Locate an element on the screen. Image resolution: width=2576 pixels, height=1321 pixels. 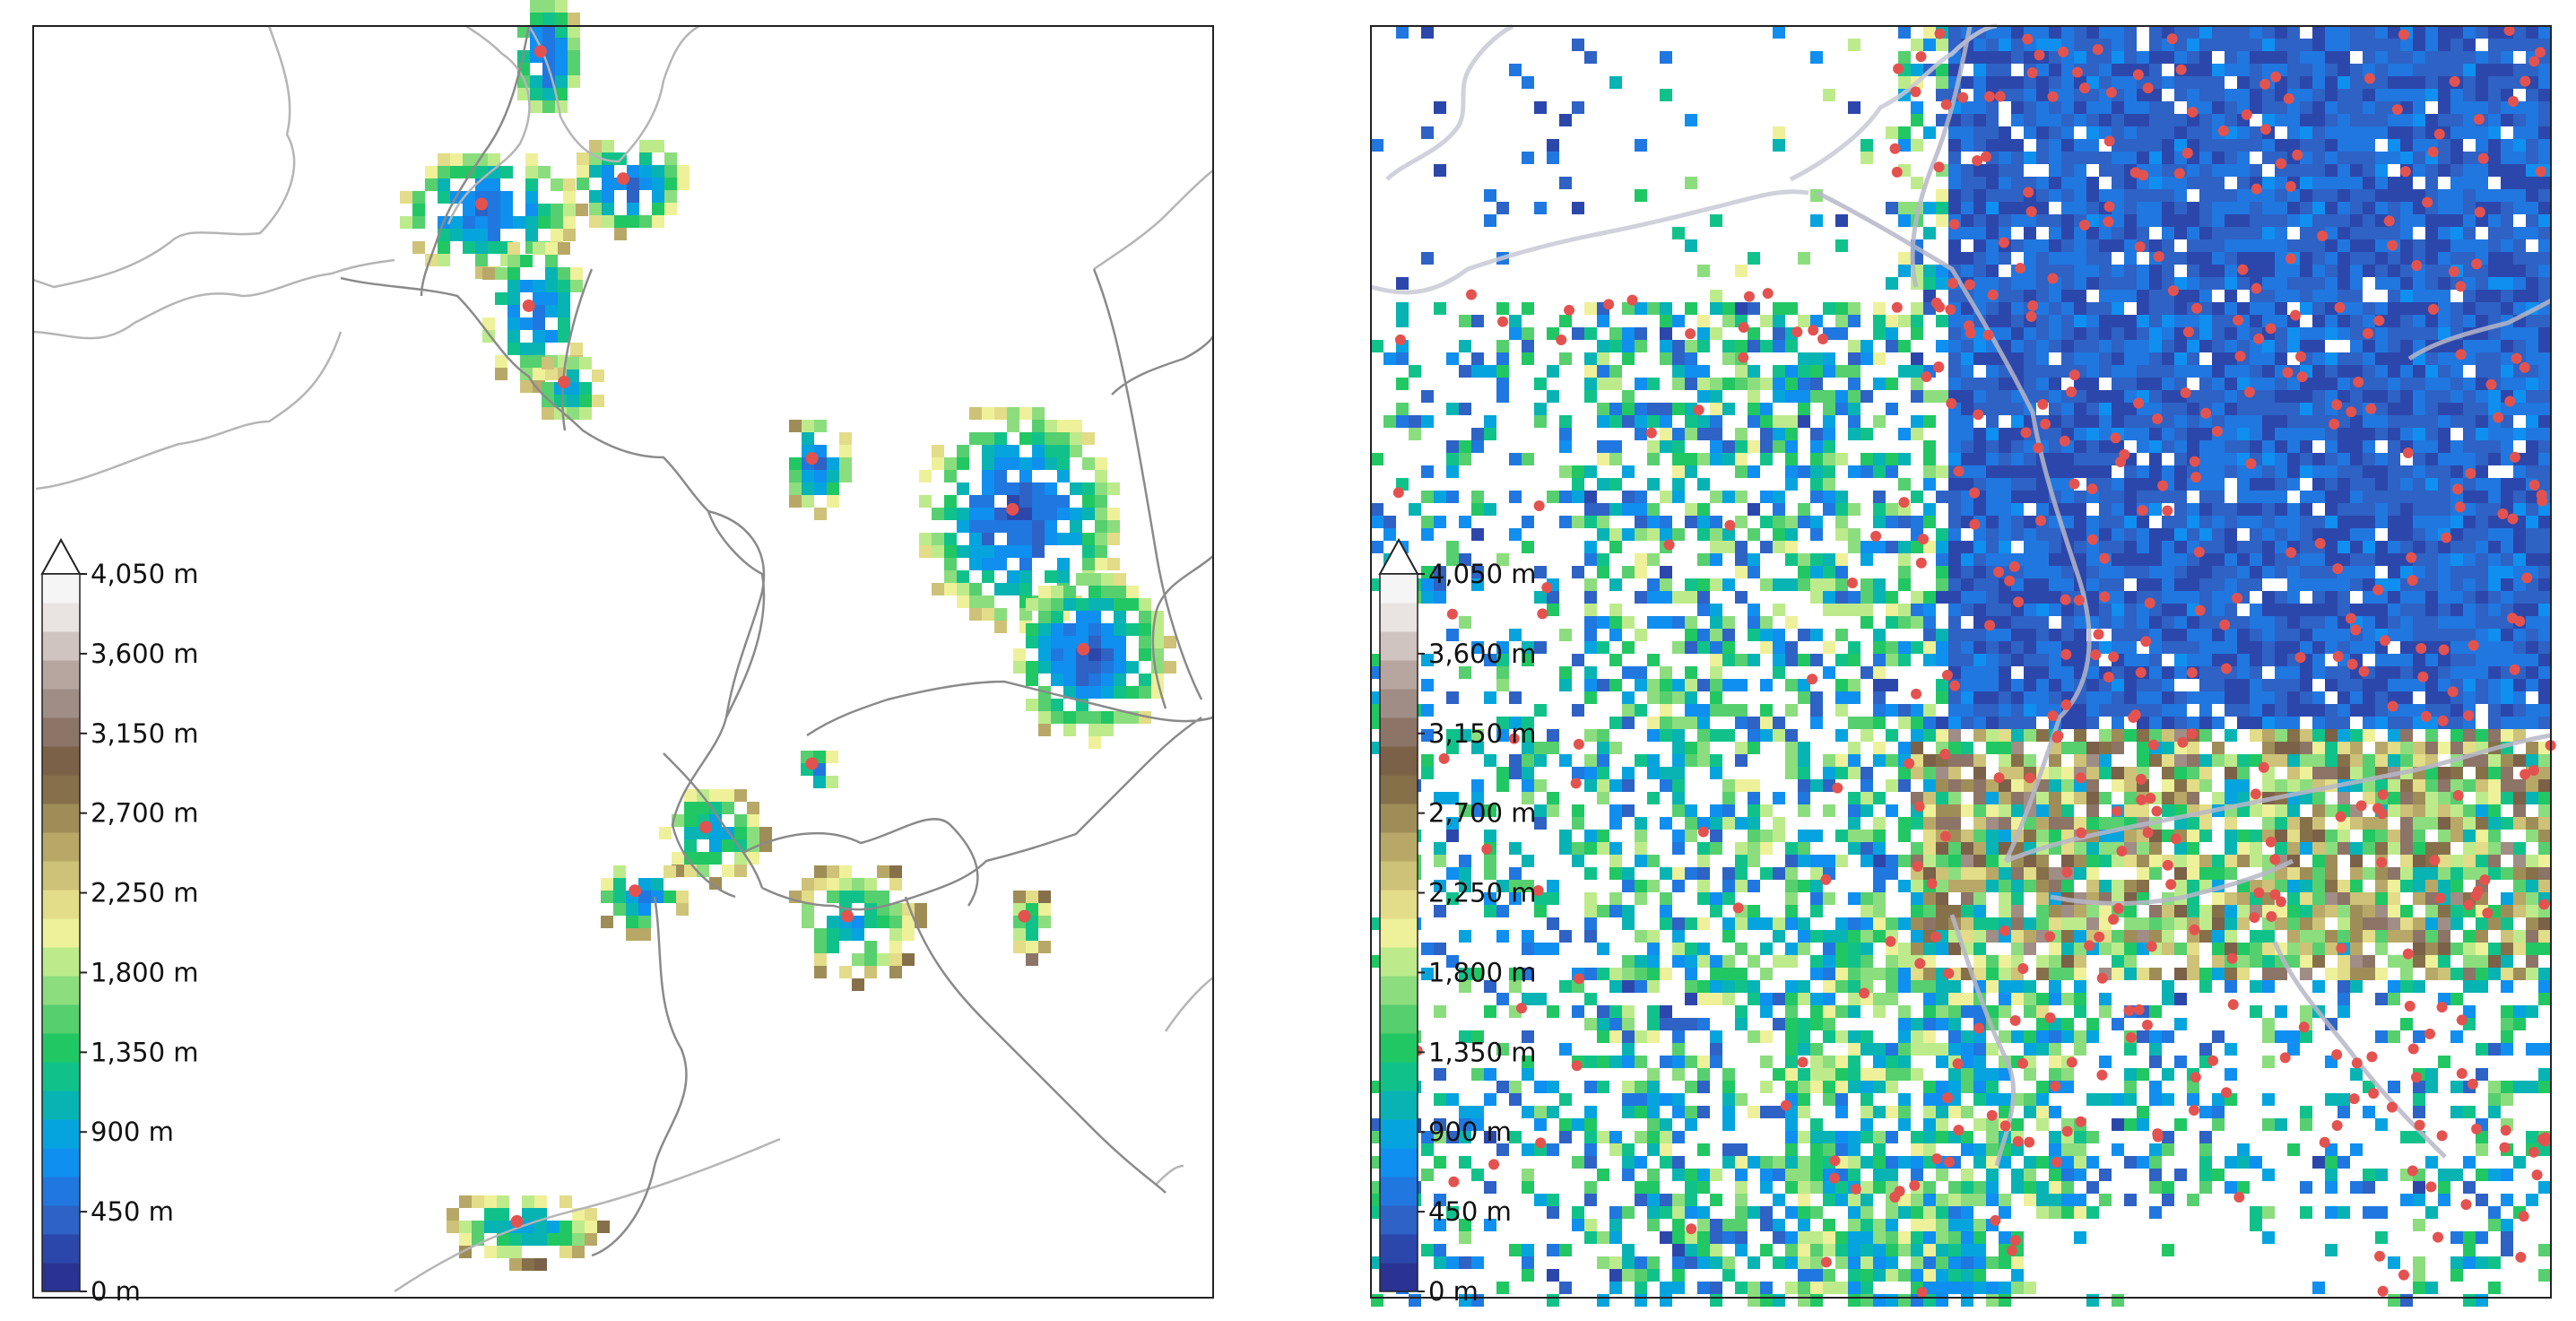
colorbar-segment is located at coordinates (61, 789).